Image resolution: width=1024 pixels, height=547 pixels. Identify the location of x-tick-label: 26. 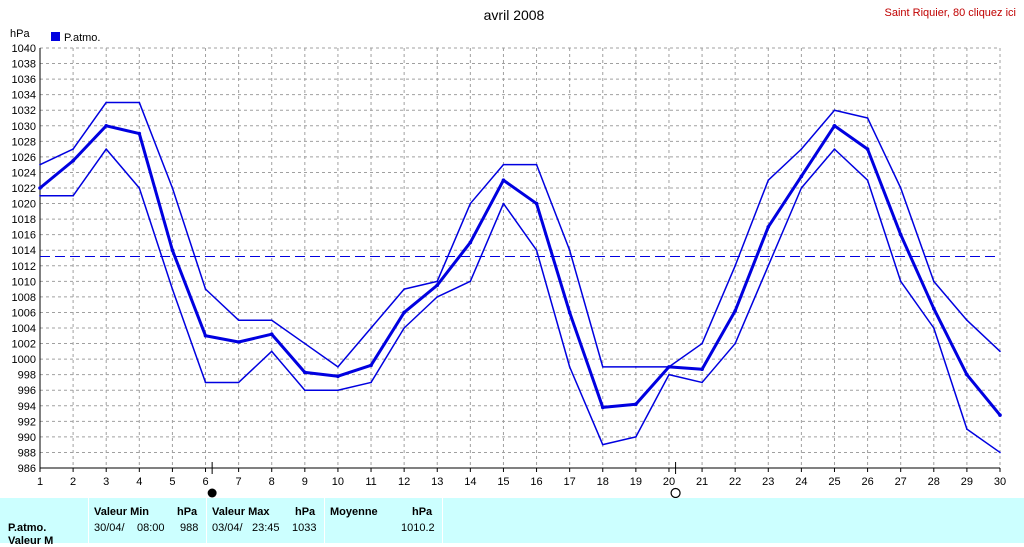
(867, 482).